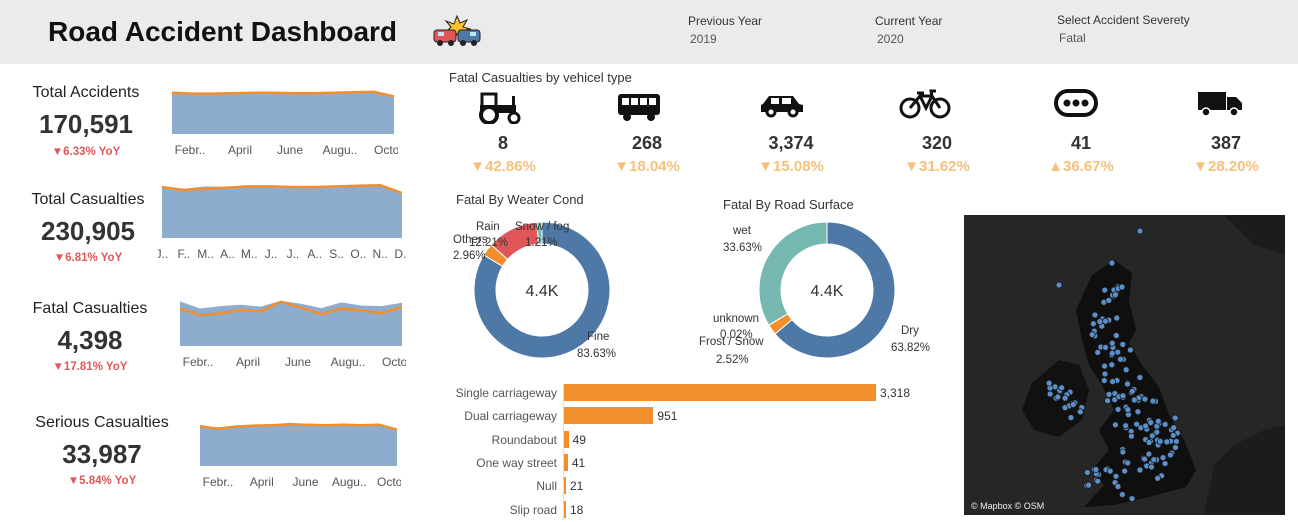 The height and width of the screenshot is (522, 1298). Describe the element at coordinates (890, 39) in the screenshot. I see `filter-current-year-value: 2020` at that location.